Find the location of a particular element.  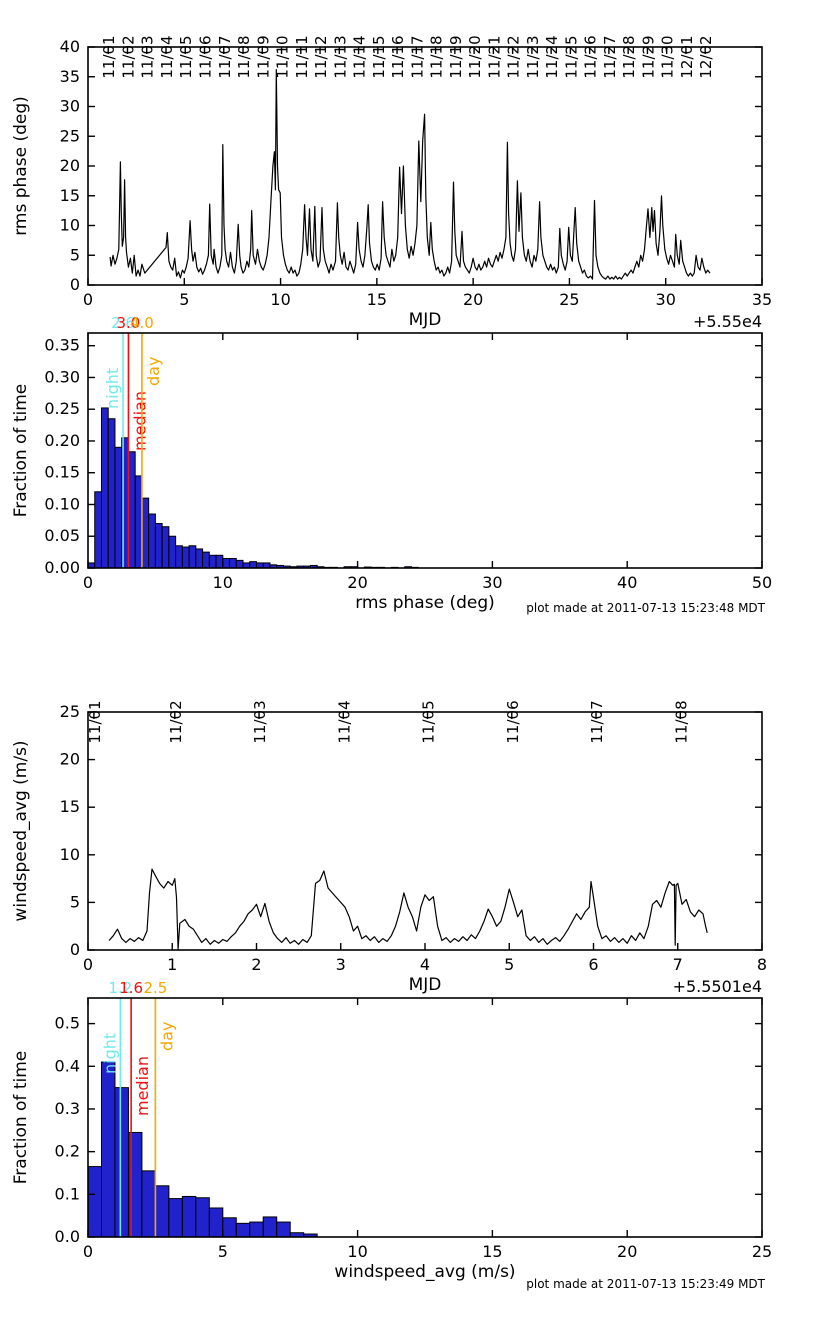

date-label: 11/27 is located at coordinates (610, 56).